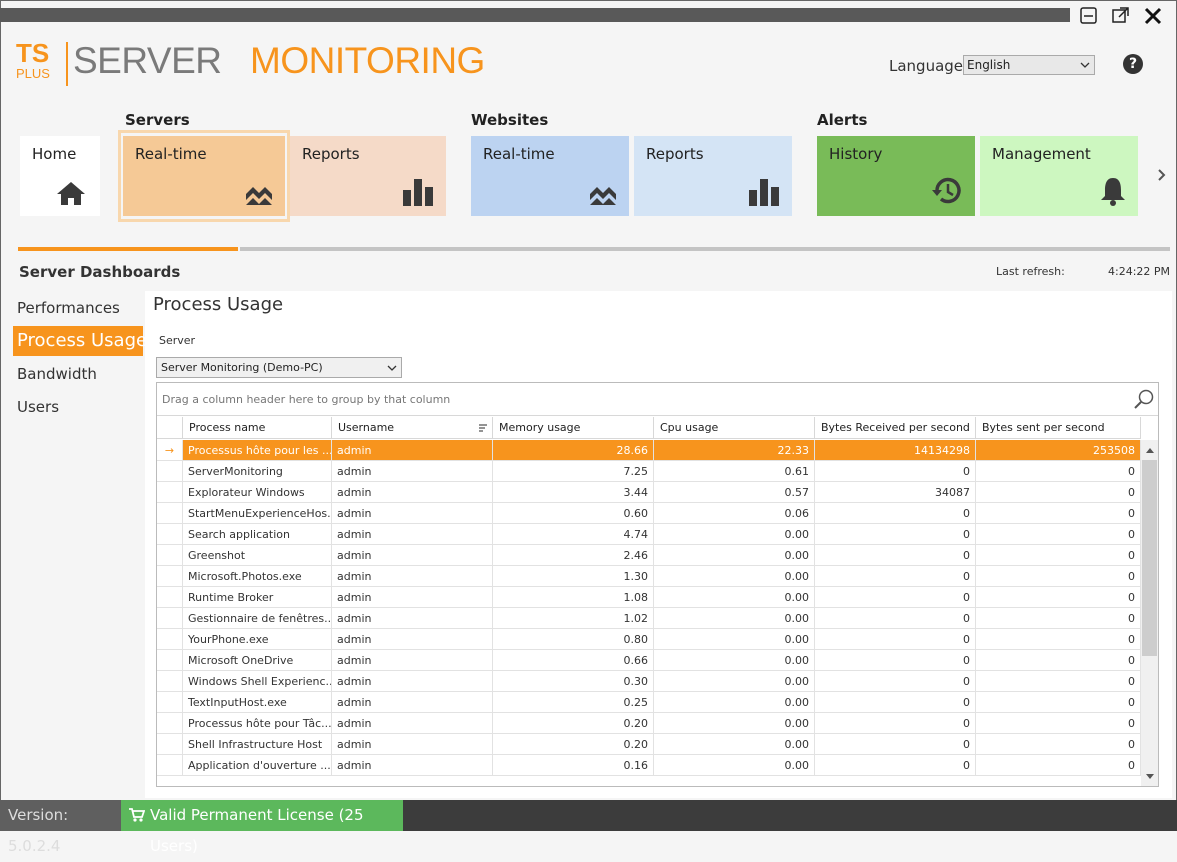  I want to click on refresh-label: Last refresh:, so click(1030, 271).